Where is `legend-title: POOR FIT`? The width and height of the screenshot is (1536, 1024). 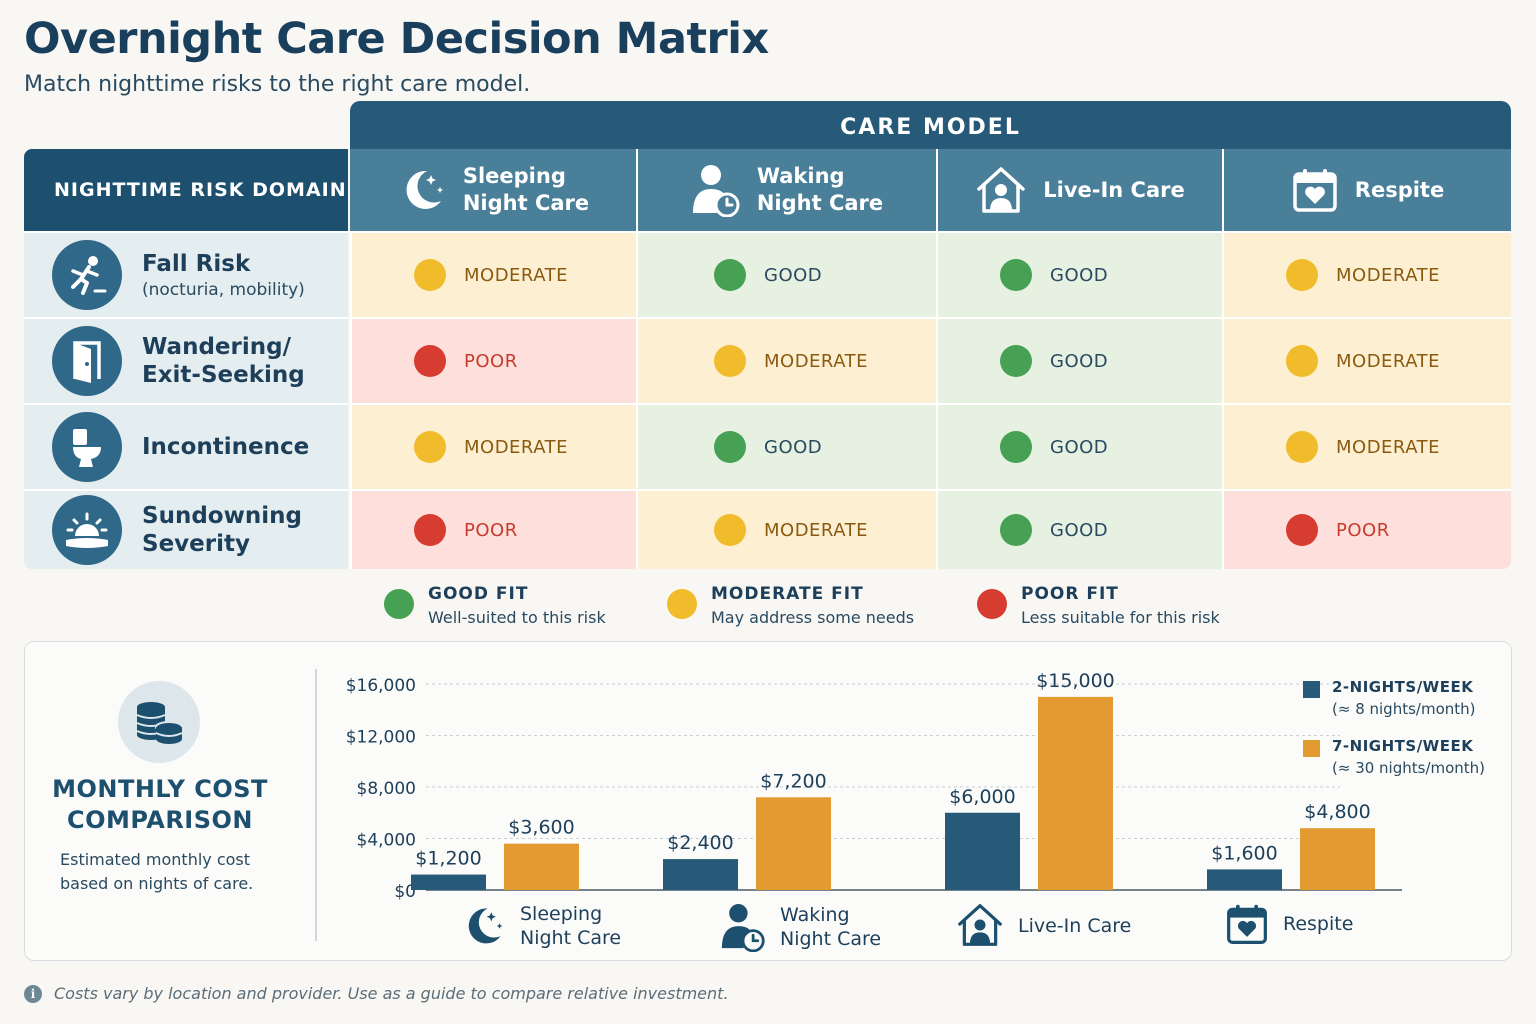 legend-title: POOR FIT is located at coordinates (1070, 594).